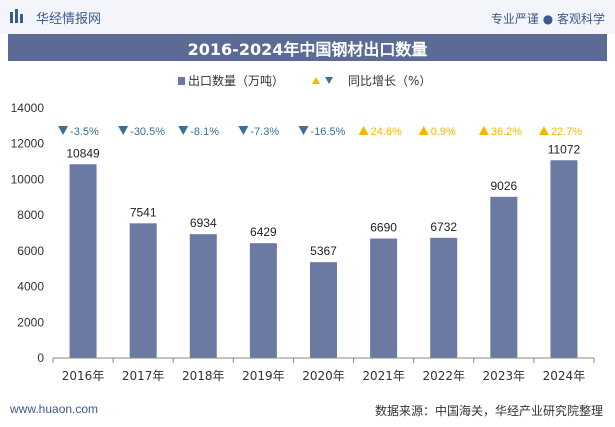  What do you see at coordinates (83, 376) in the screenshot?
I see `x-tick-label: 2016年` at bounding box center [83, 376].